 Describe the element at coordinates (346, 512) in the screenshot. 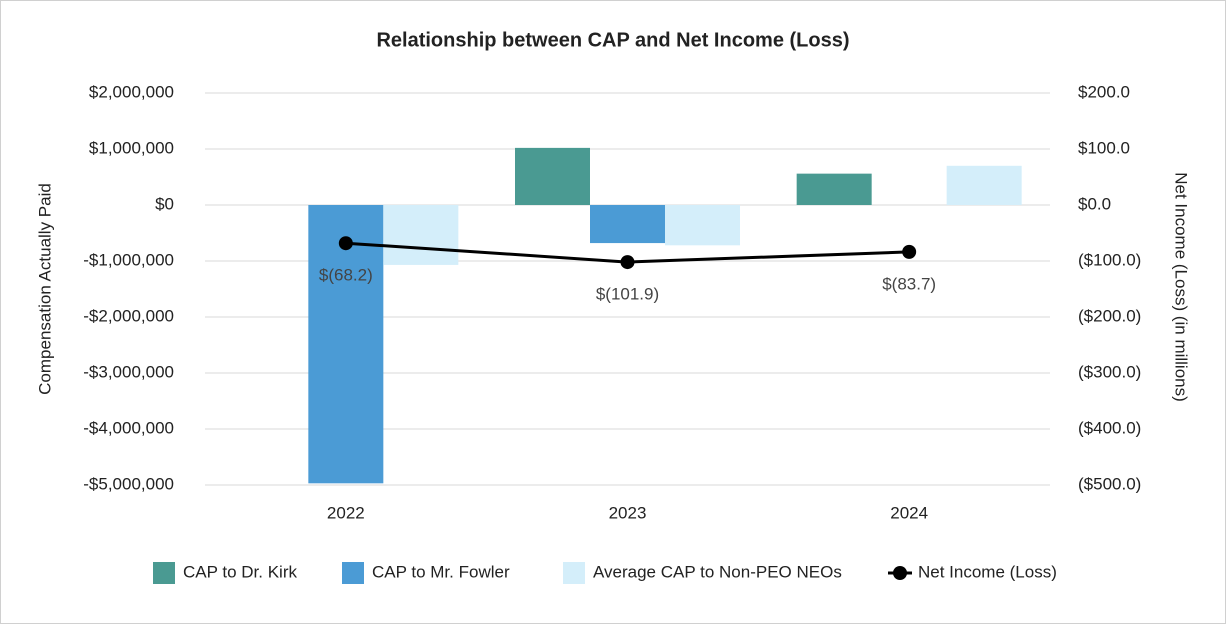

I see `x-tick-label: 2022` at that location.